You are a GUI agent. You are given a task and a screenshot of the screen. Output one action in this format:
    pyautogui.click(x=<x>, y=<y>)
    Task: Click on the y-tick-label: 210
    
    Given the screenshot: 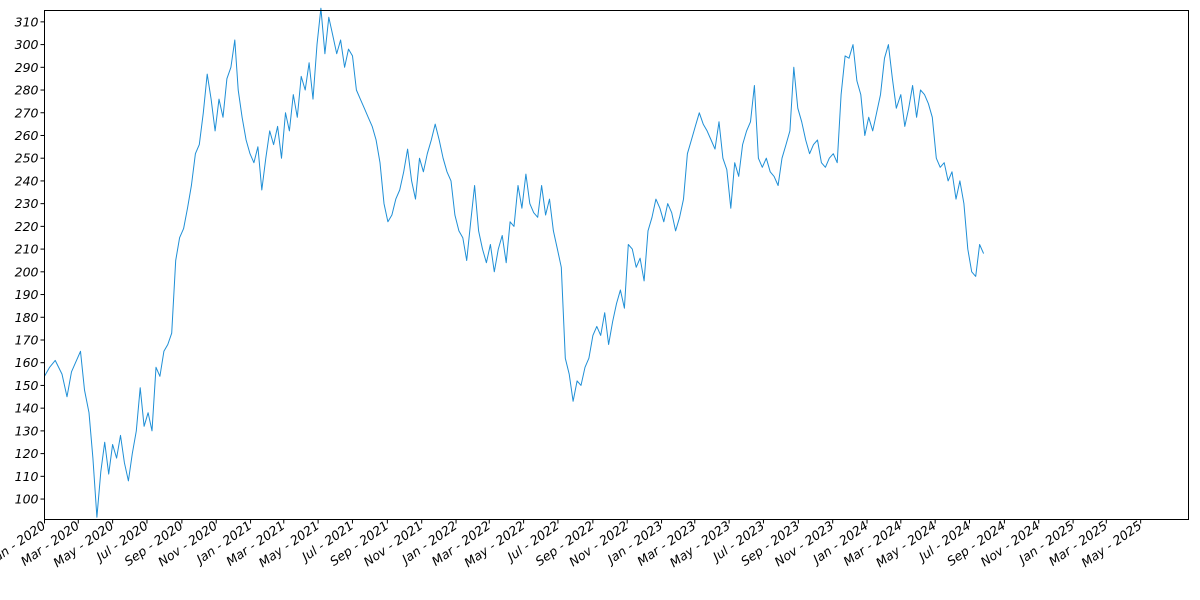 What is the action you would take?
    pyautogui.click(x=27, y=249)
    